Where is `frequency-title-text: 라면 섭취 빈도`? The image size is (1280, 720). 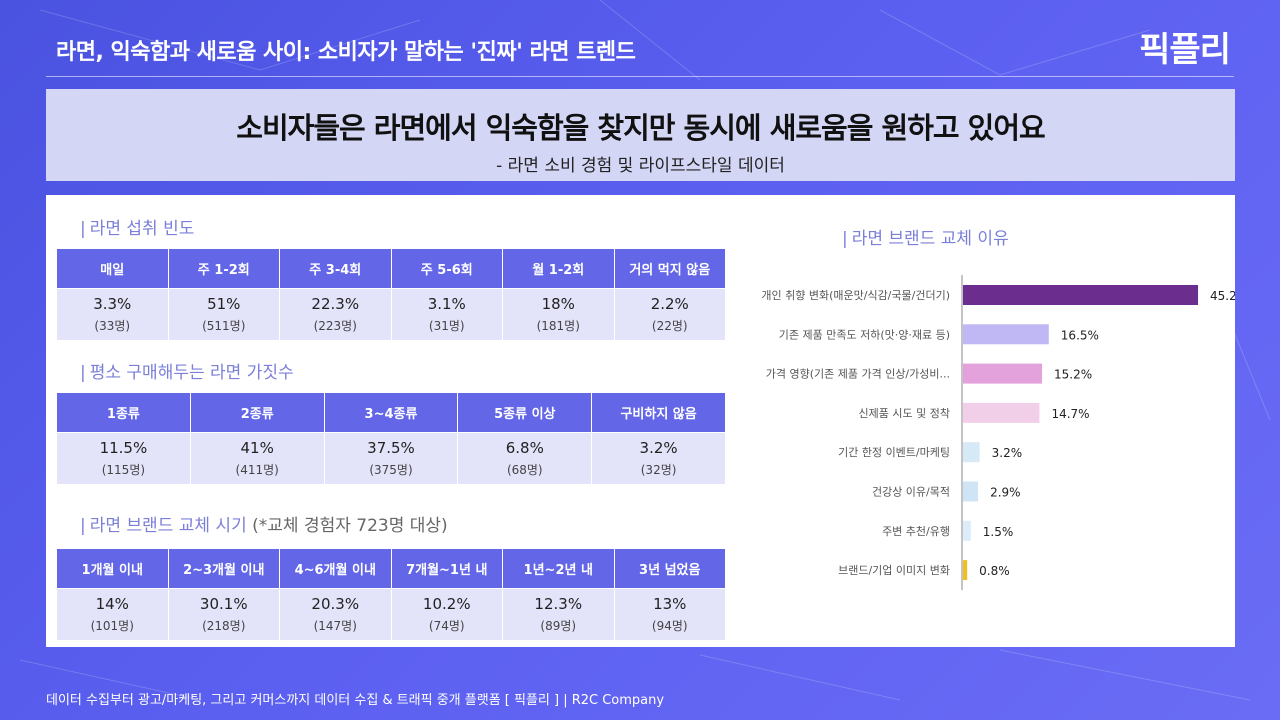 frequency-title-text: 라면 섭취 빈도 is located at coordinates (142, 229).